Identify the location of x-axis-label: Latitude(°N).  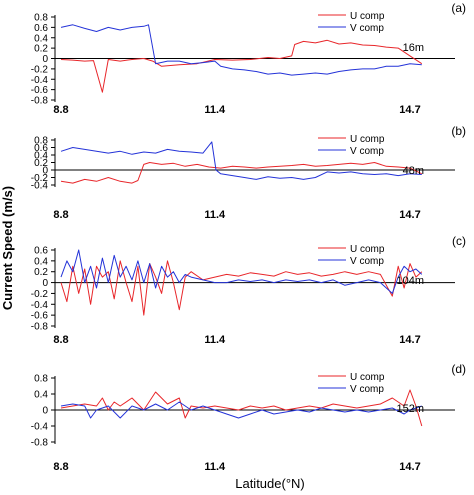
(270, 483).